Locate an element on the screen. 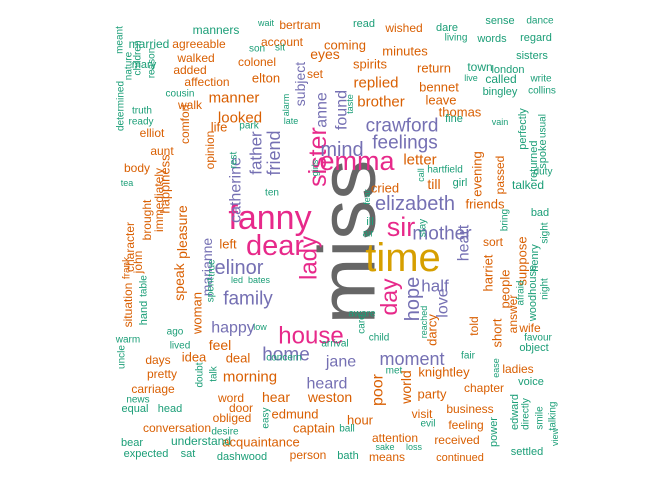 The image size is (672, 480). word-ready: ready is located at coordinates (140, 122).